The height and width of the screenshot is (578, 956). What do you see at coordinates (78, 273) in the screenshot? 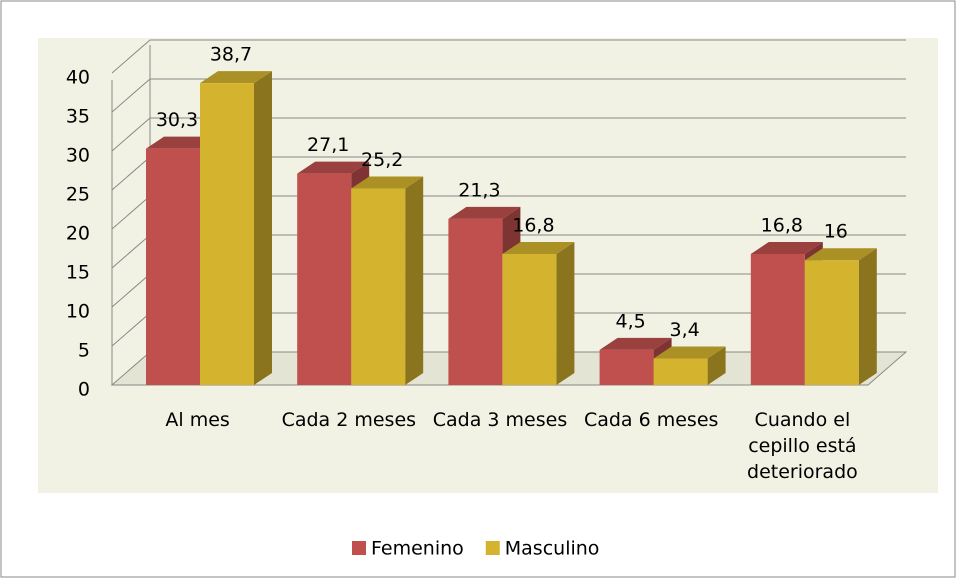
I see `y-tick-label: 15` at bounding box center [78, 273].